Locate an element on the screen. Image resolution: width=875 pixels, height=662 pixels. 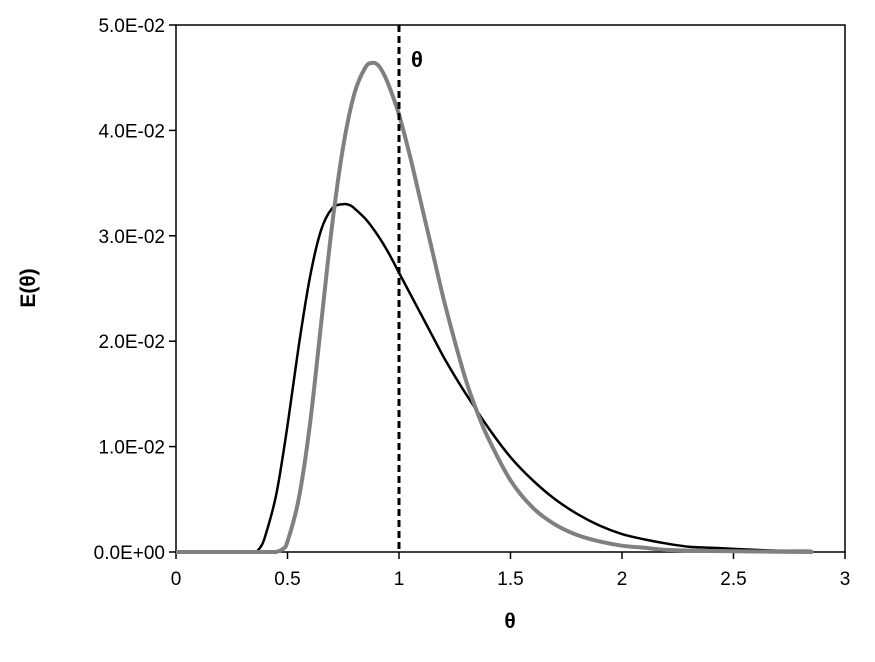
x-tick-label: 1 is located at coordinates (399, 579).